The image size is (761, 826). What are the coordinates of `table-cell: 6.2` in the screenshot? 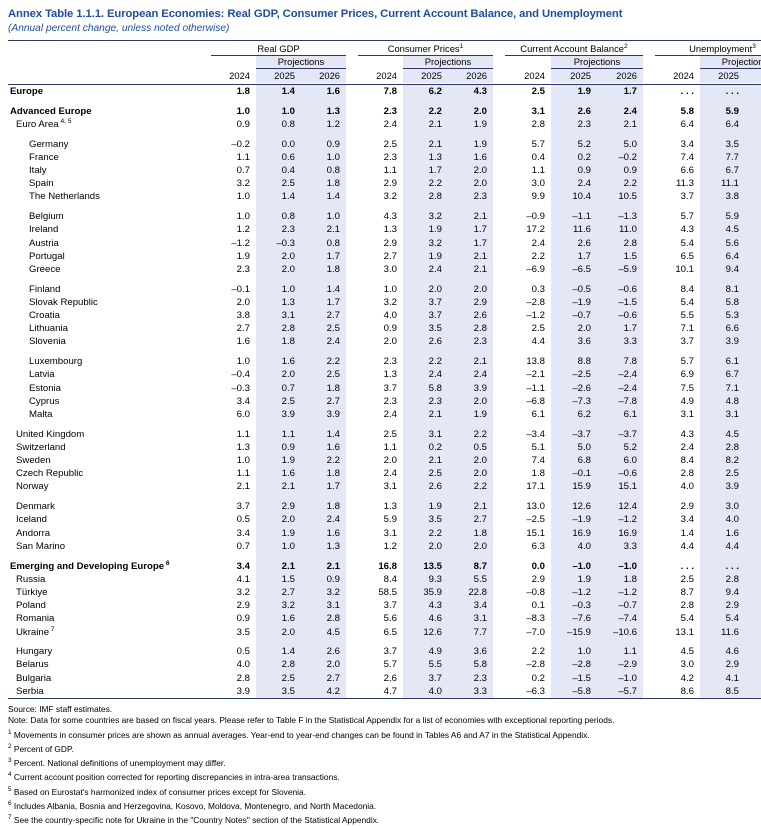 It's located at (425, 91).